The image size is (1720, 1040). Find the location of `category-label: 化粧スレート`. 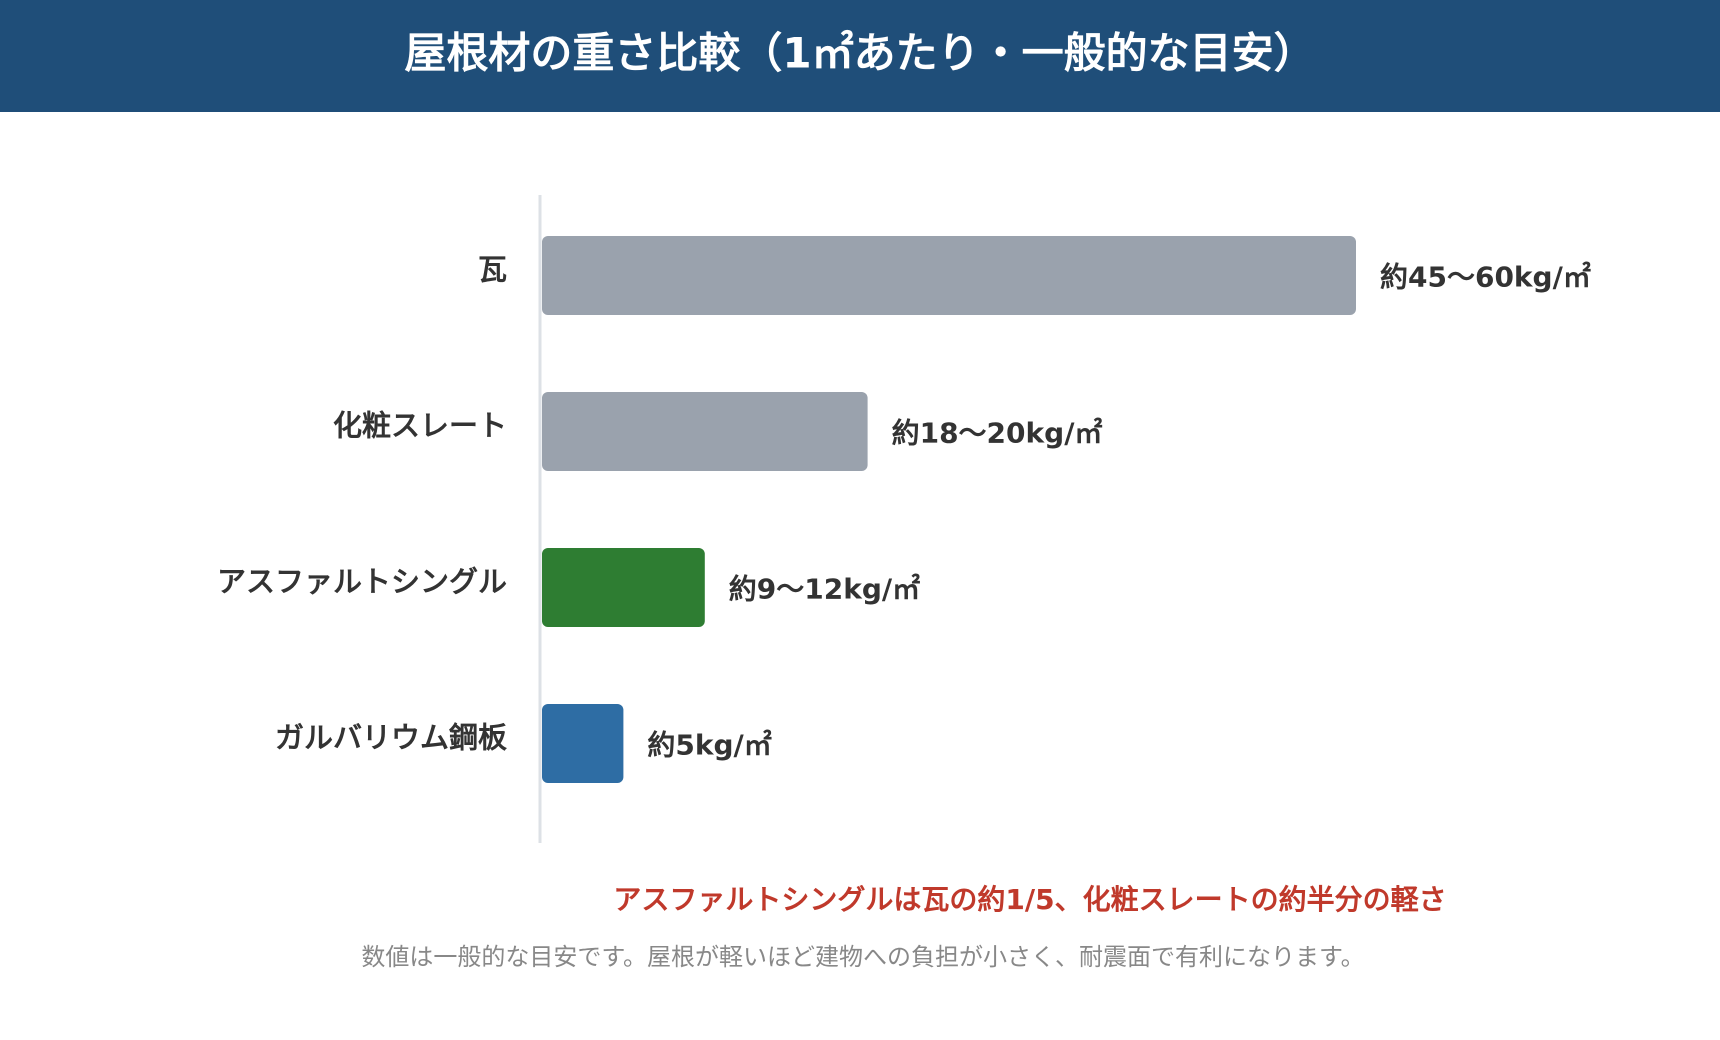

category-label: 化粧スレート is located at coordinates (420, 426).